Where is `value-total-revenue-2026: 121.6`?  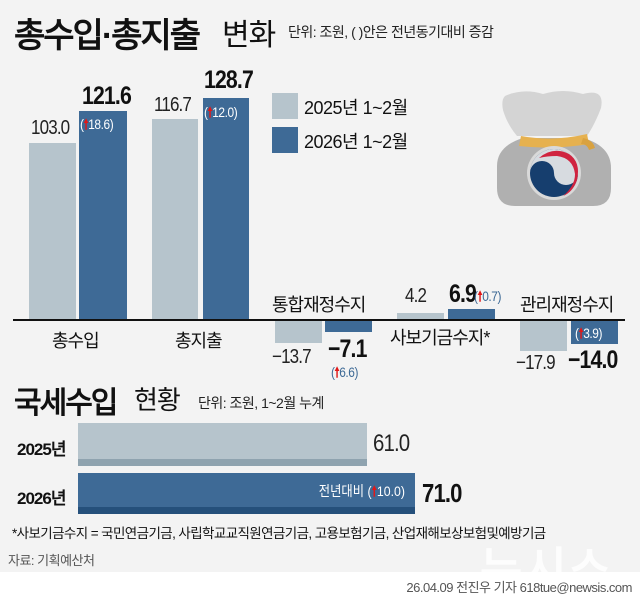 value-total-revenue-2026: 121.6 is located at coordinates (107, 96).